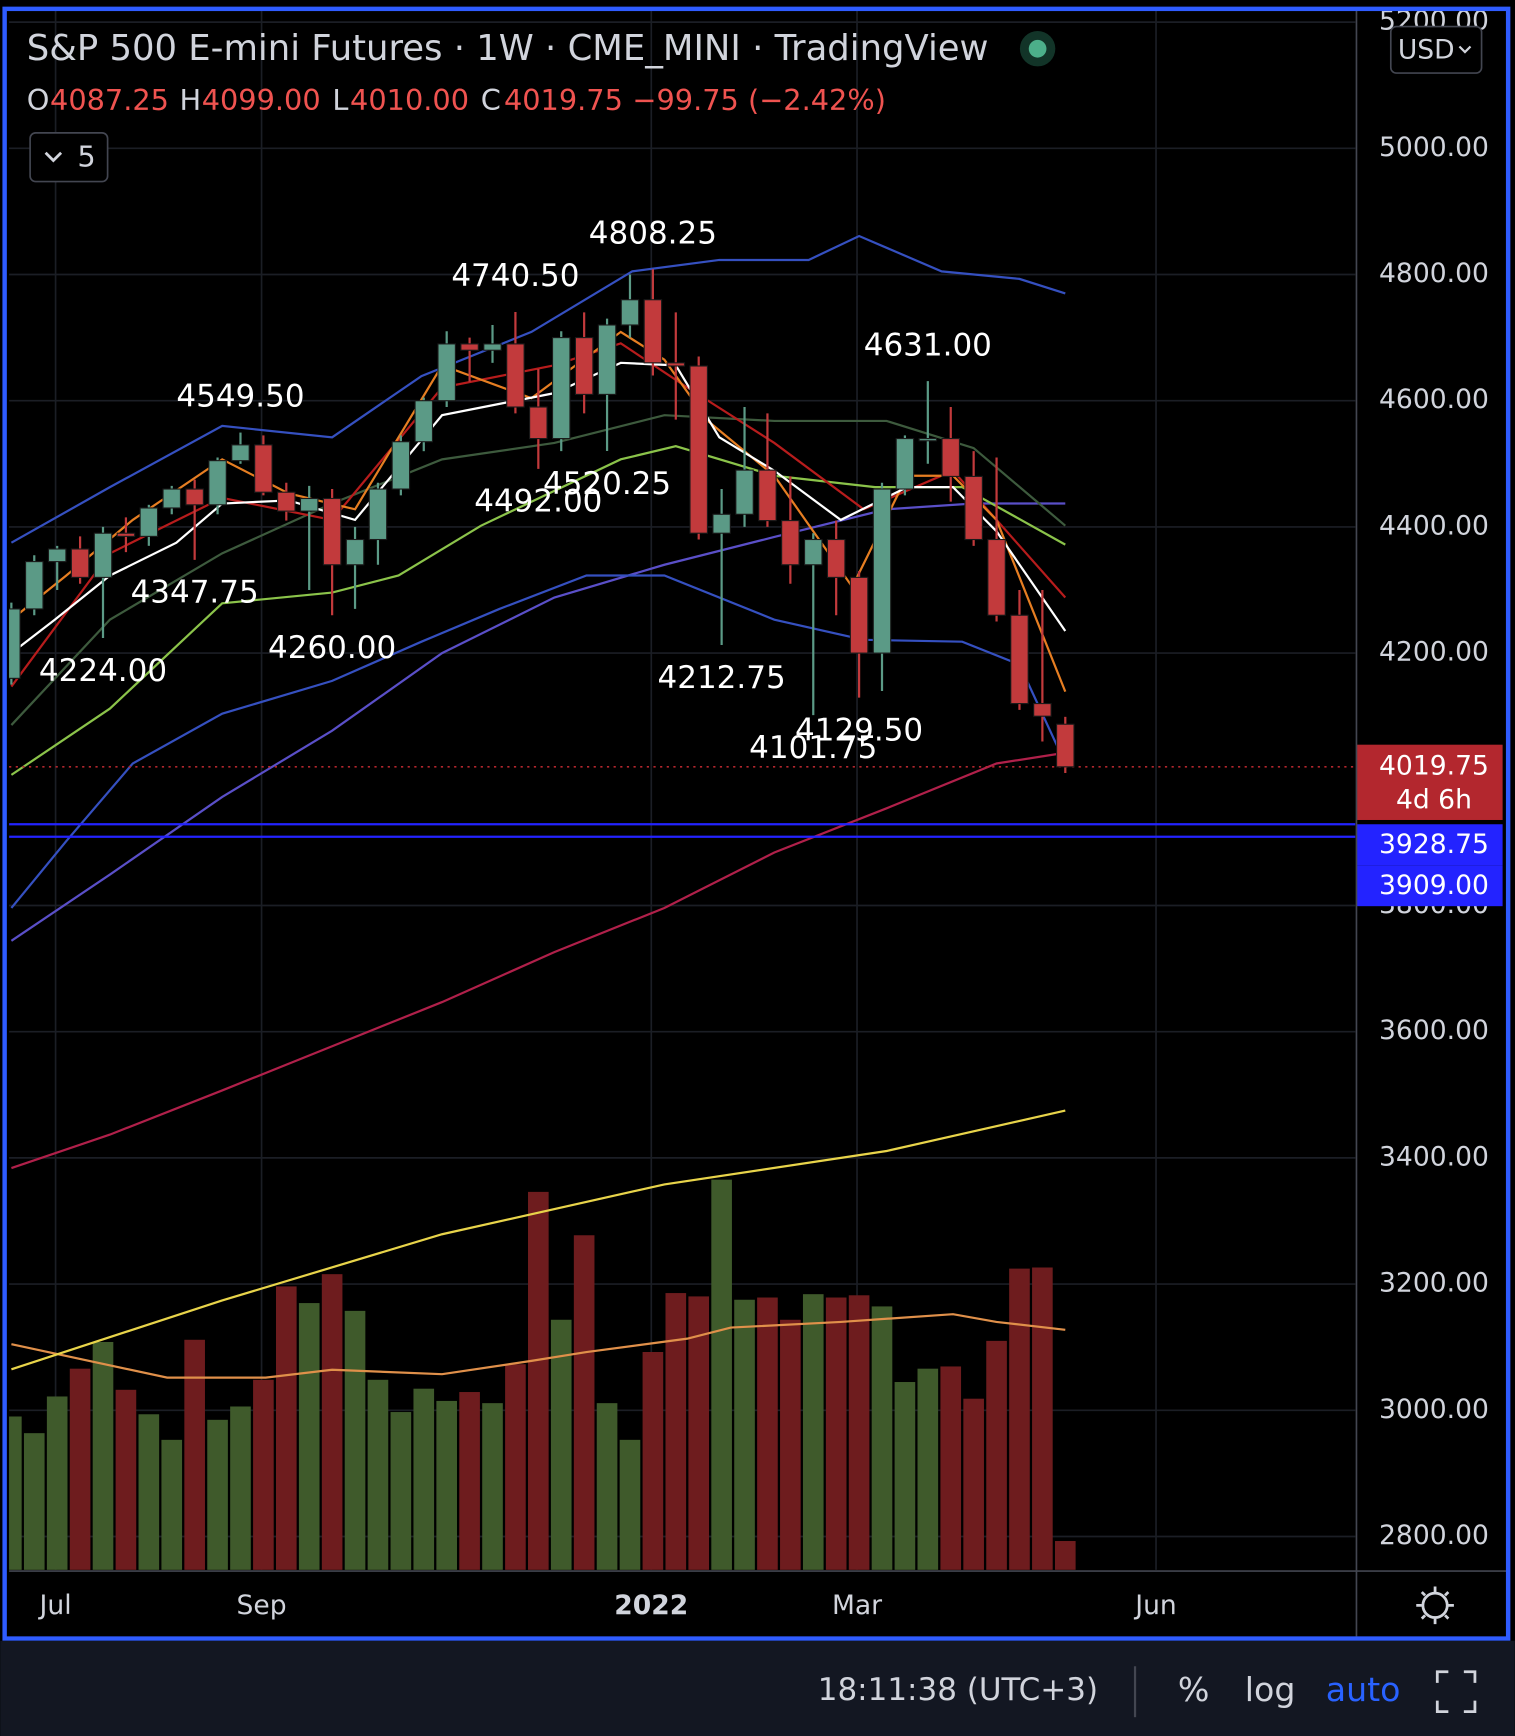 The width and height of the screenshot is (1515, 1736). I want to click on currency-label: USD, so click(1426, 49).